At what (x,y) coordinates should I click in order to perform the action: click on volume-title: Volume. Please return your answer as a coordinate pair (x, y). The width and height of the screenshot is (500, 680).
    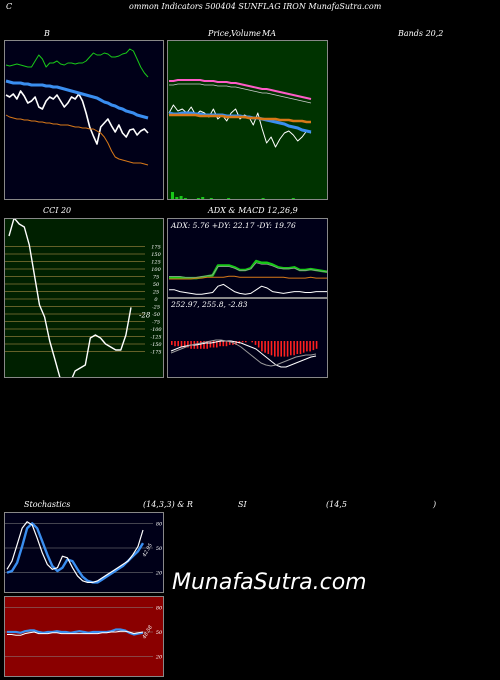
    Looking at the image, I should click on (246, 33).